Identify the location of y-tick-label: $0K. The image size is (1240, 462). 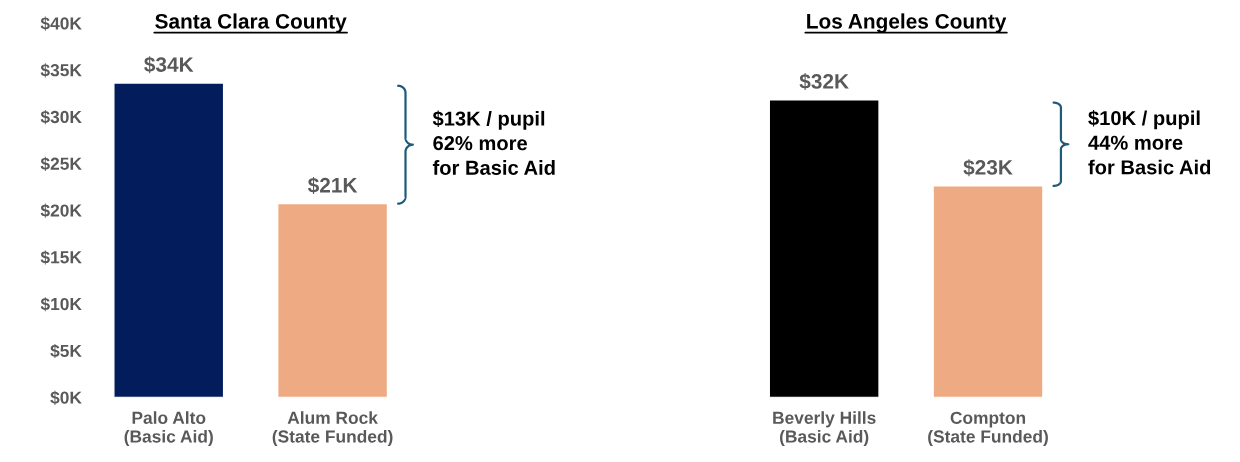
(66, 397).